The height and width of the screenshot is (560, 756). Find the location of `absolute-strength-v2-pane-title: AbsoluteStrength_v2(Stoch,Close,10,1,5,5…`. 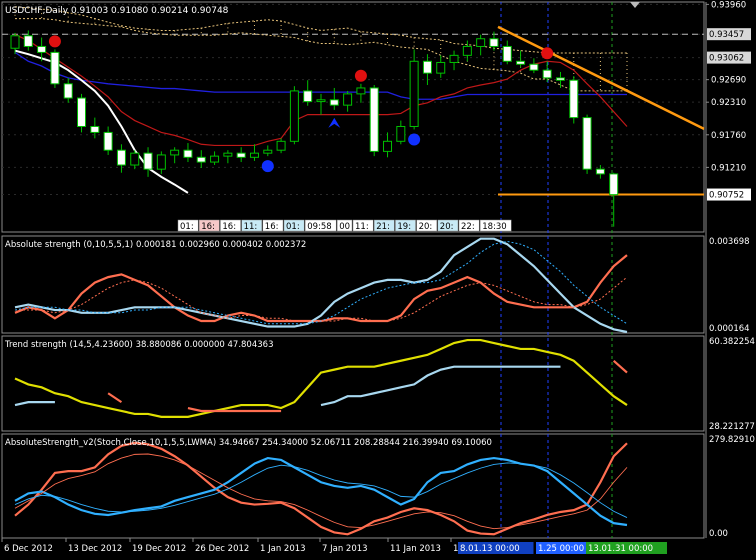

absolute-strength-v2-pane-title: AbsoluteStrength_v2(Stoch,Close,10,1,5,5… is located at coordinates (248, 443).